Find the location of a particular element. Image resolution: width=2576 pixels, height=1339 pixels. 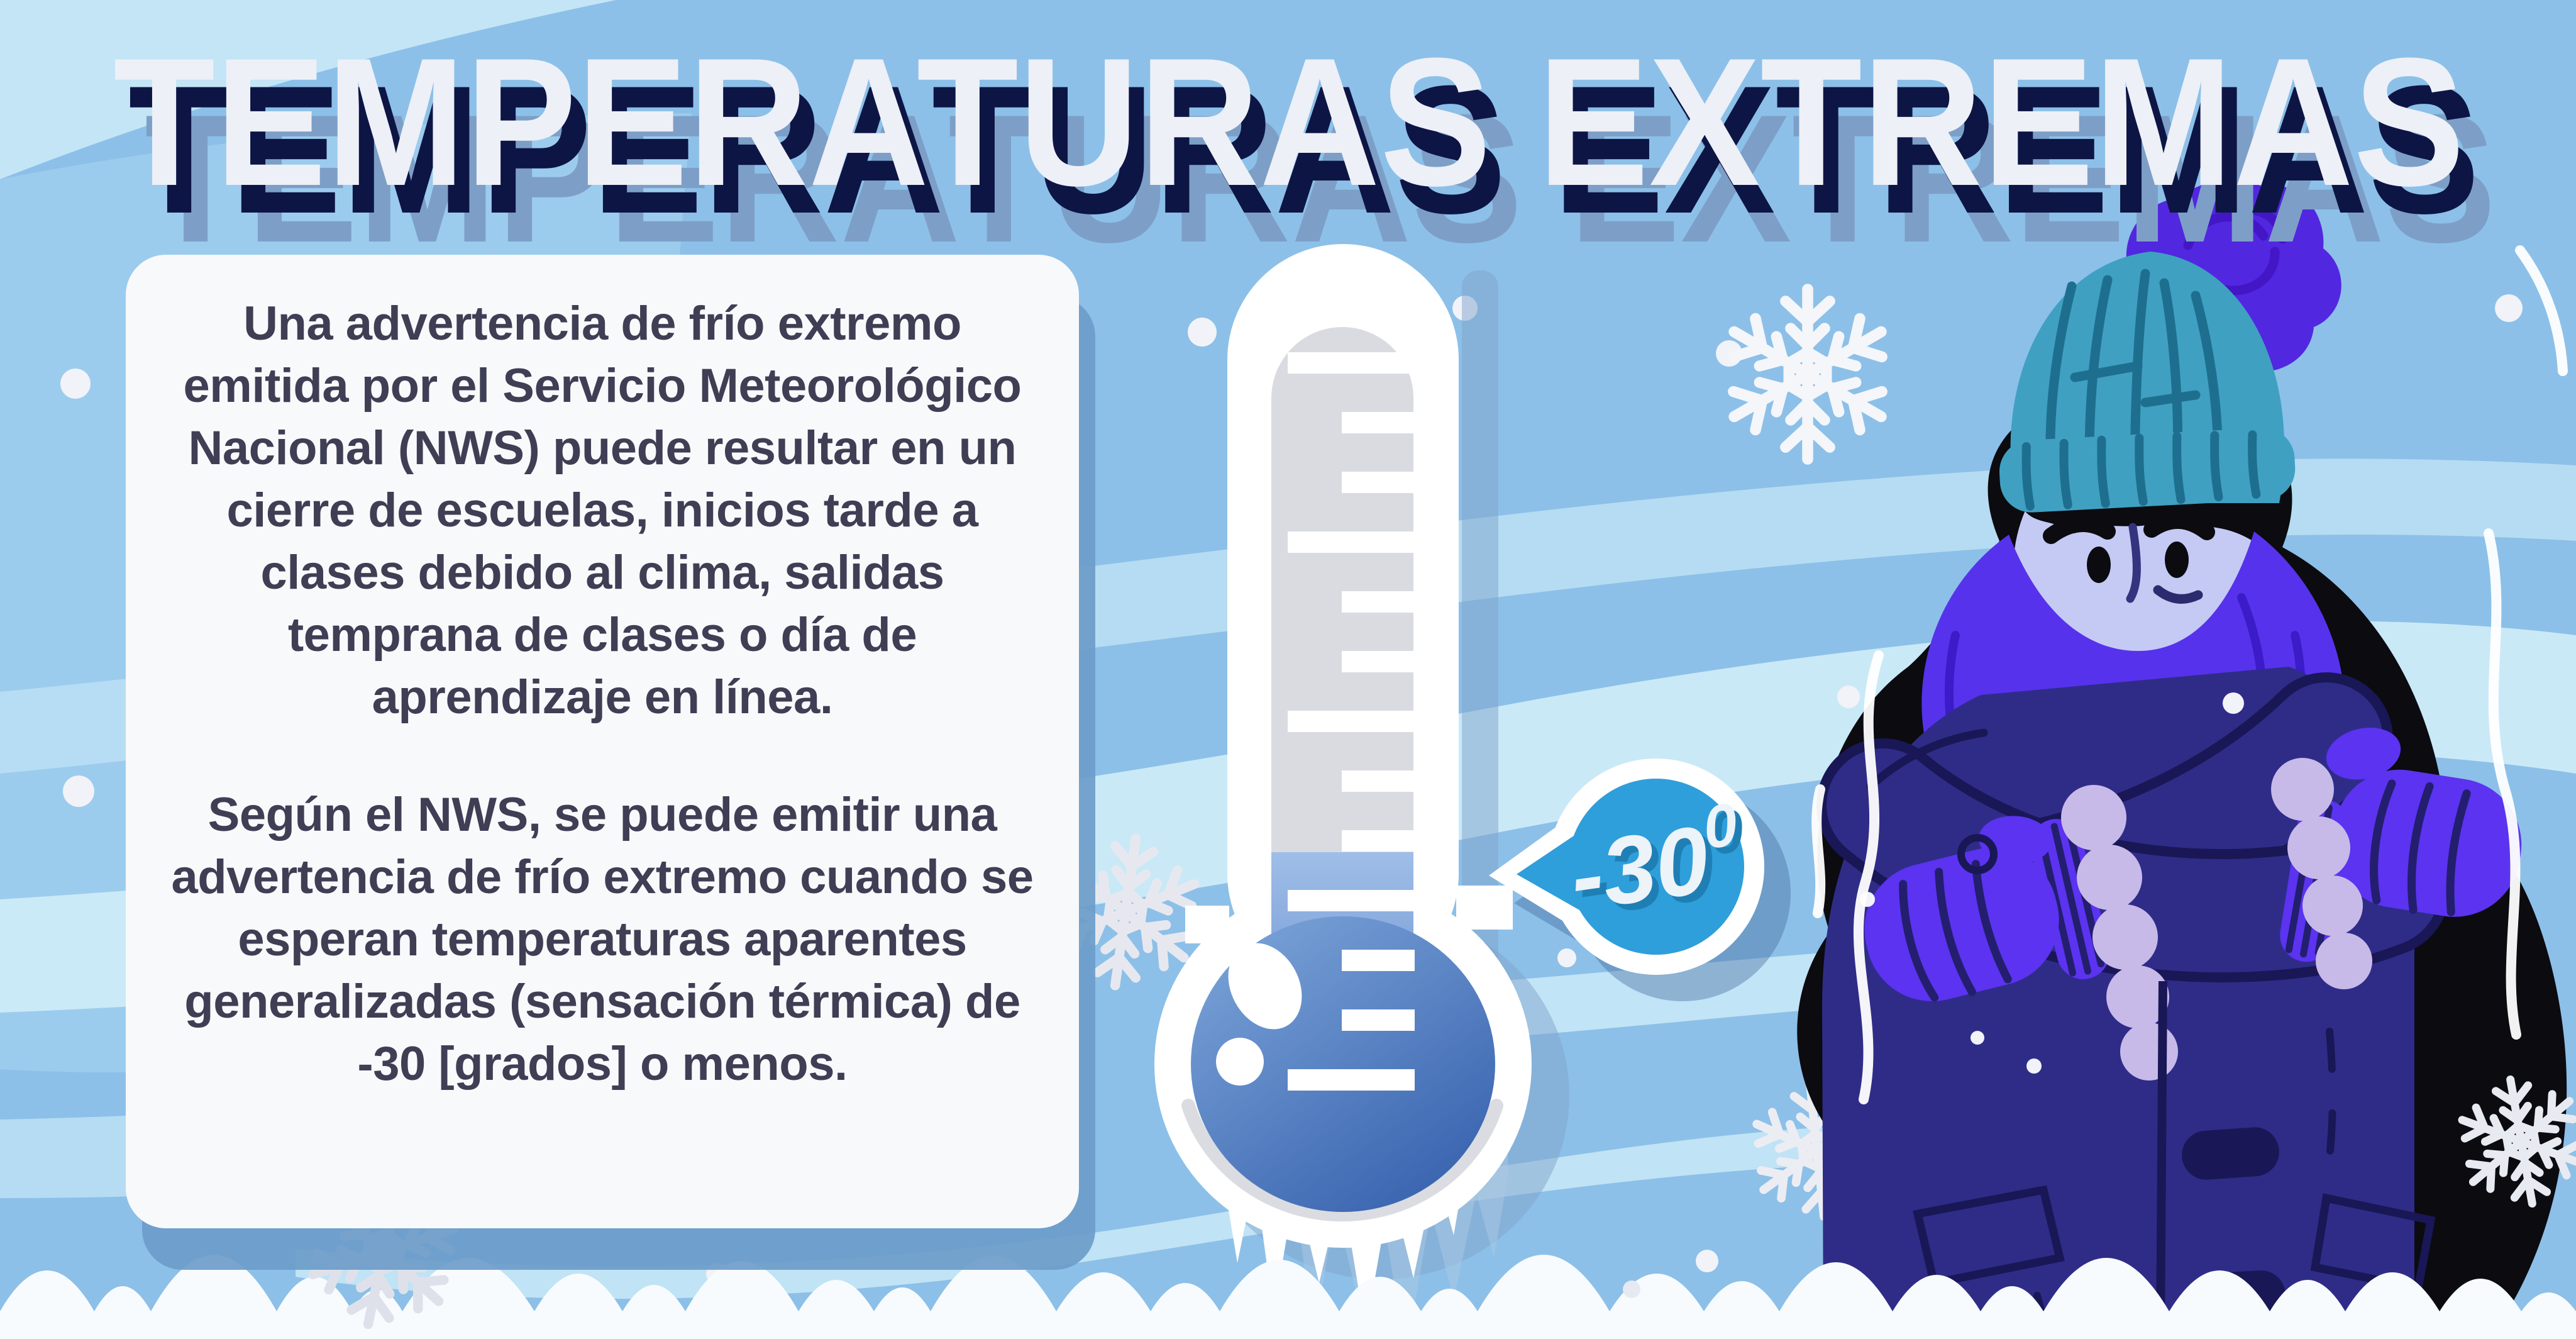

thermometer-ticks is located at coordinates (1351, 721).